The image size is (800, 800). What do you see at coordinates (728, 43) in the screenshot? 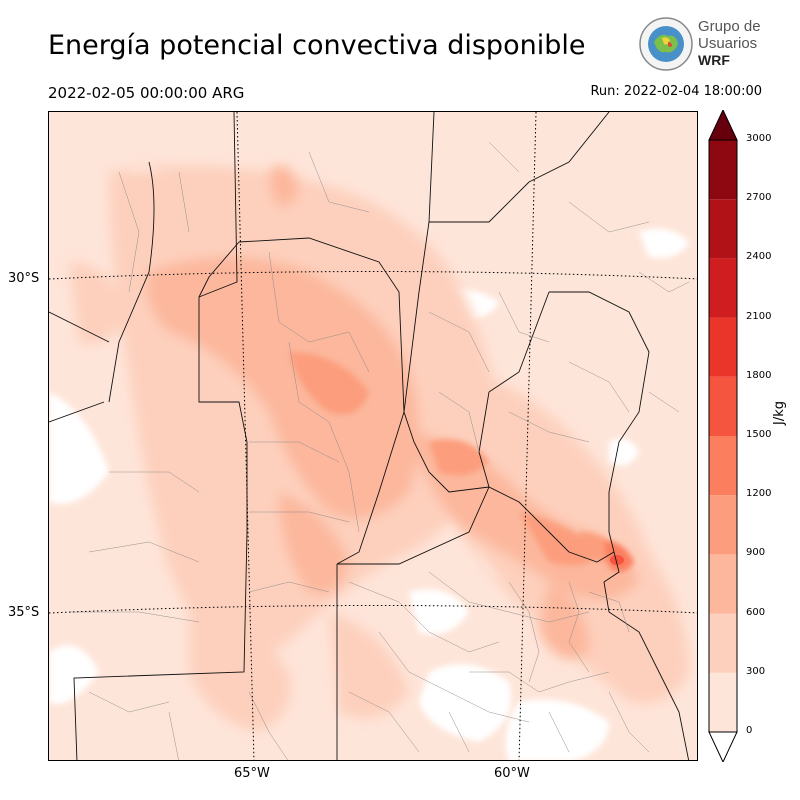
I see `logo-line-2: Usuarios` at bounding box center [728, 43].